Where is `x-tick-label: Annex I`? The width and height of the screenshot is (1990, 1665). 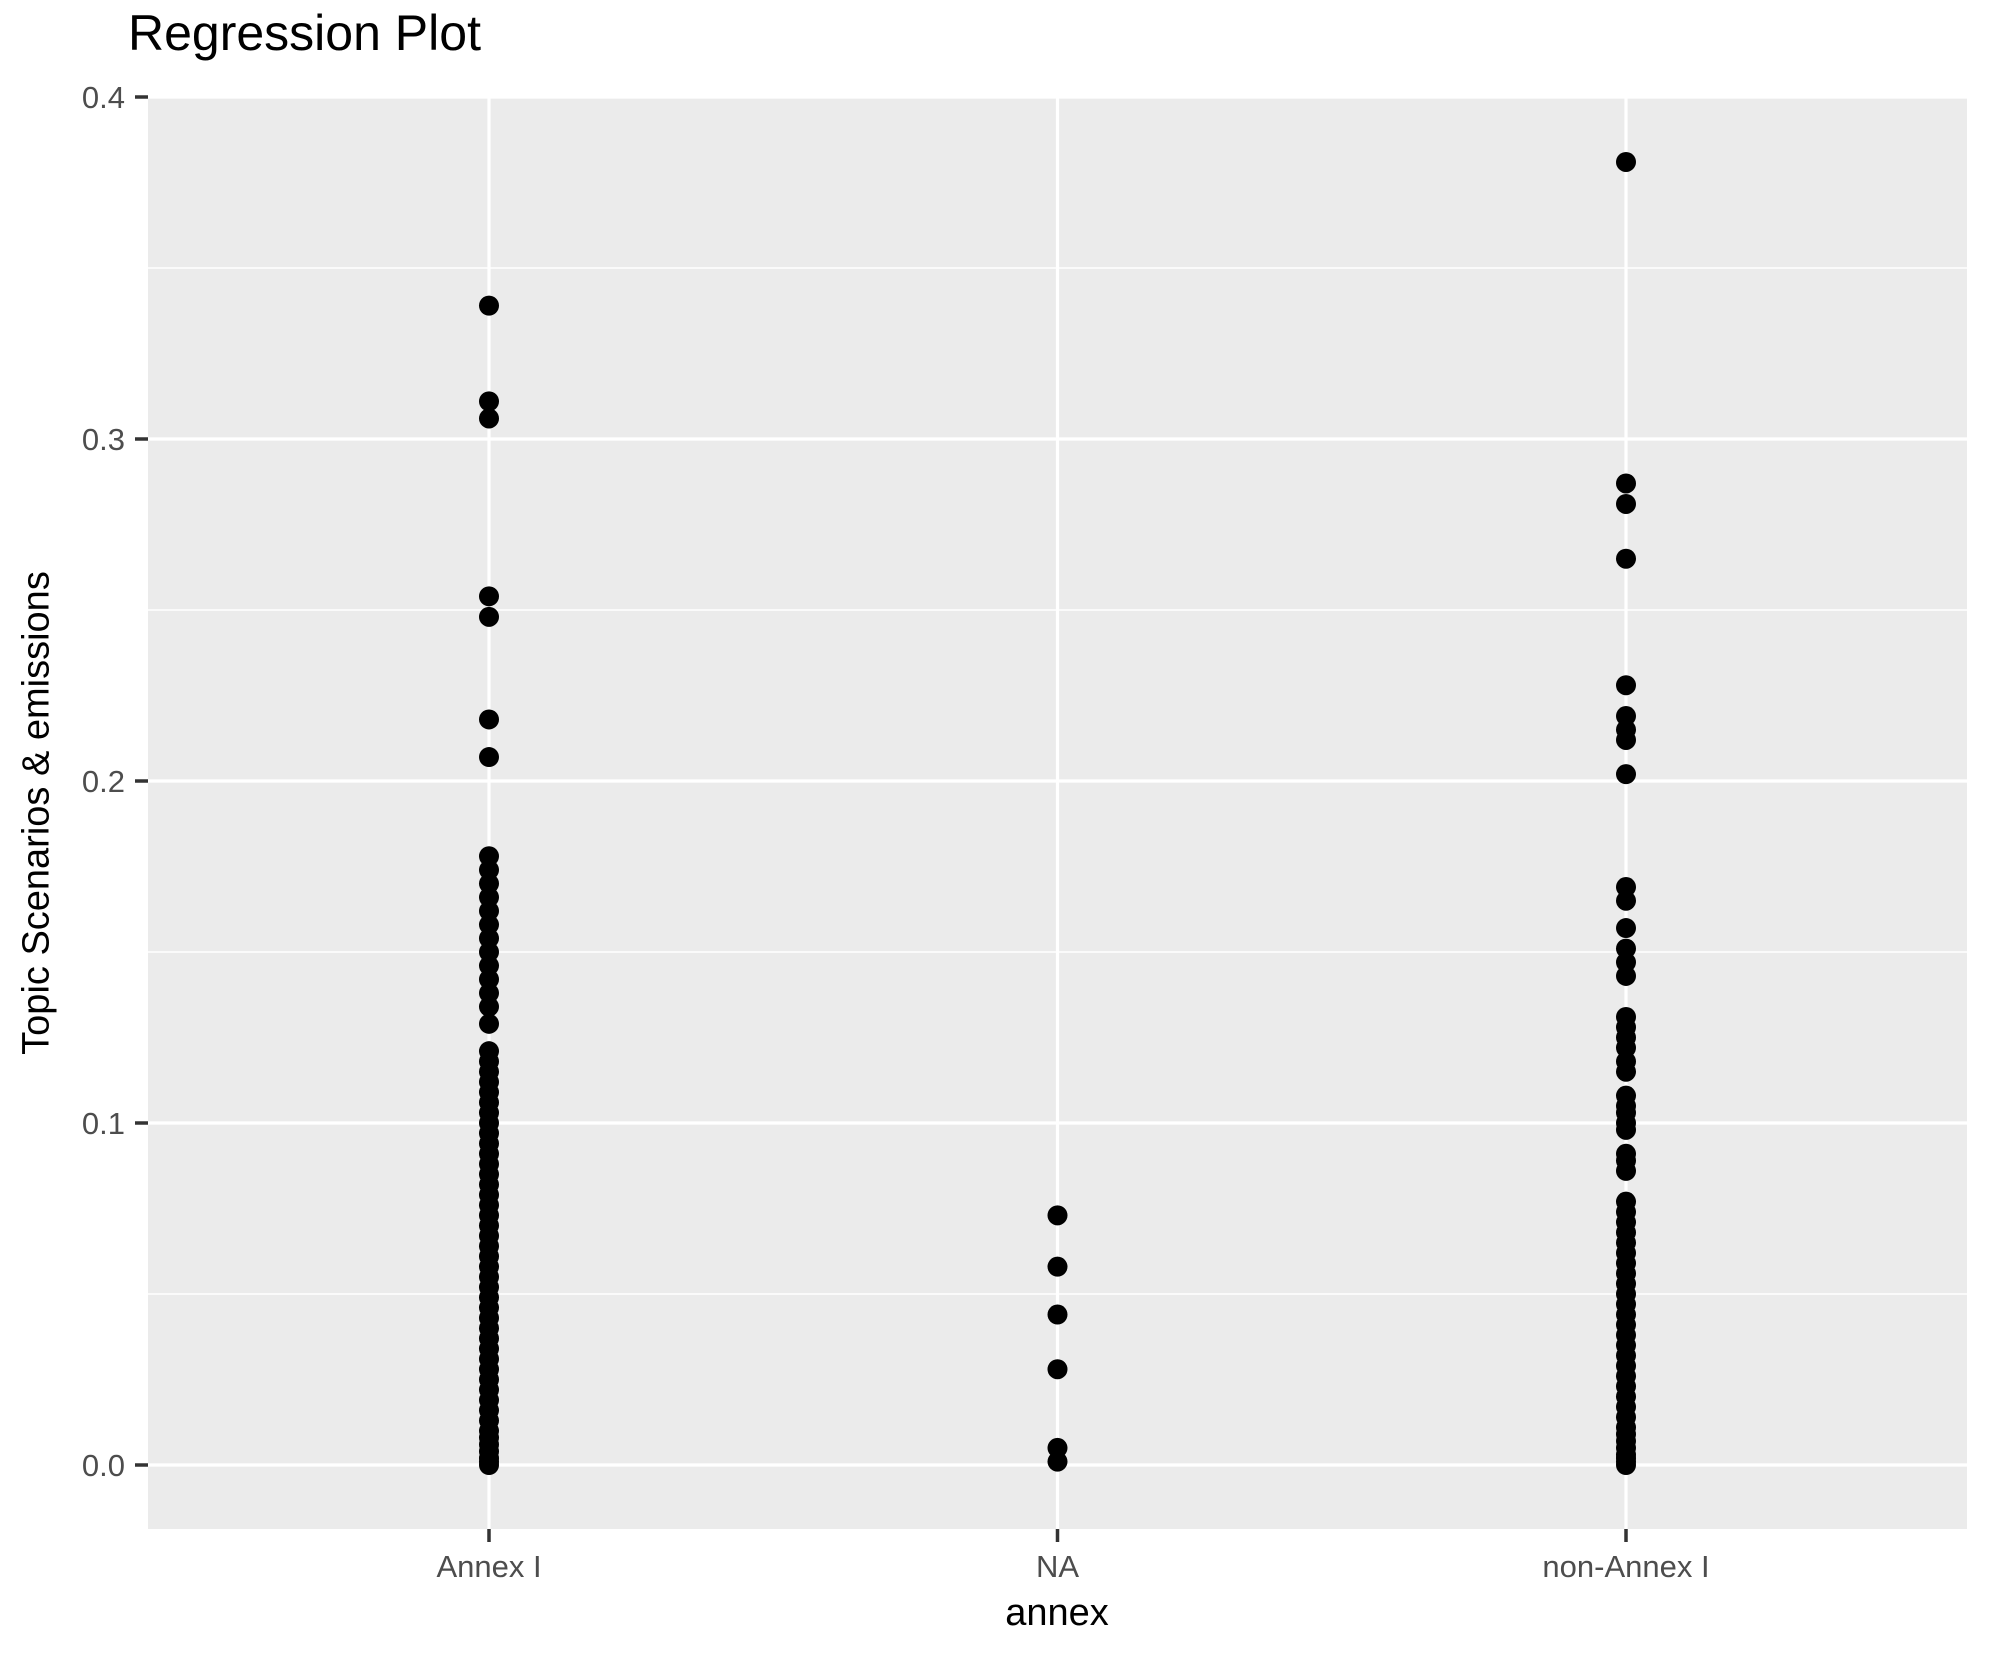
x-tick-label: Annex I is located at coordinates (488, 1566).